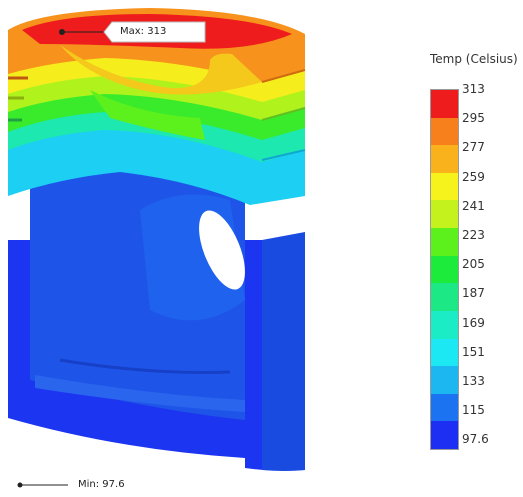  I want to click on legend-tick-label: 205, so click(473, 264).